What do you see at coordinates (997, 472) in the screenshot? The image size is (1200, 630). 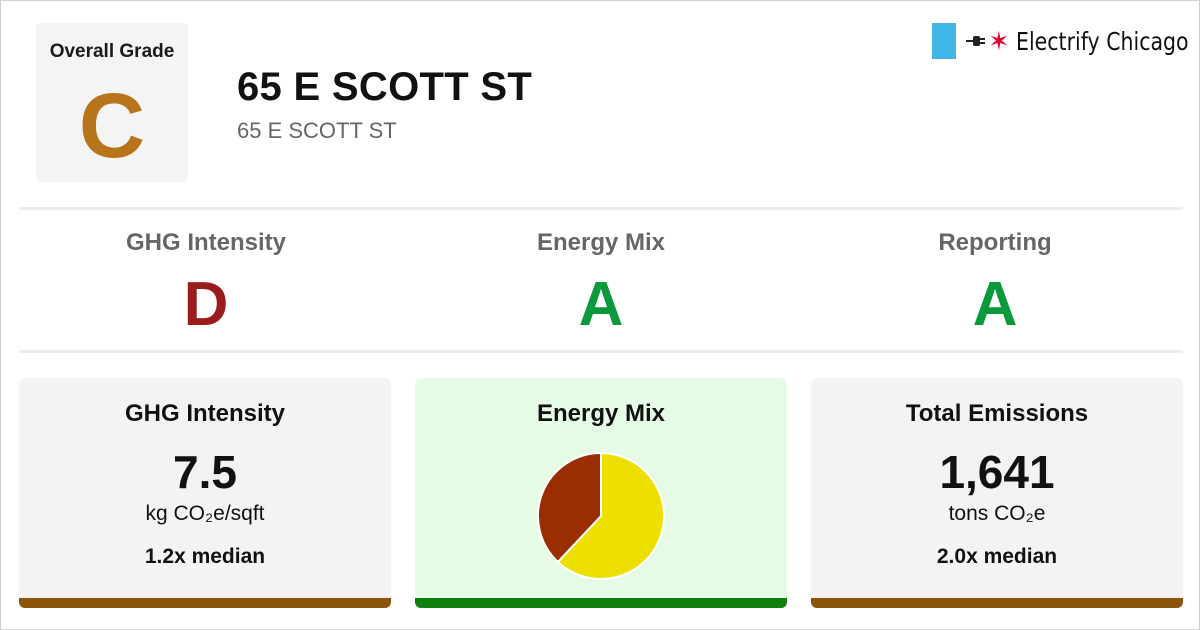 I see `total-emissions-value: 1,641` at bounding box center [997, 472].